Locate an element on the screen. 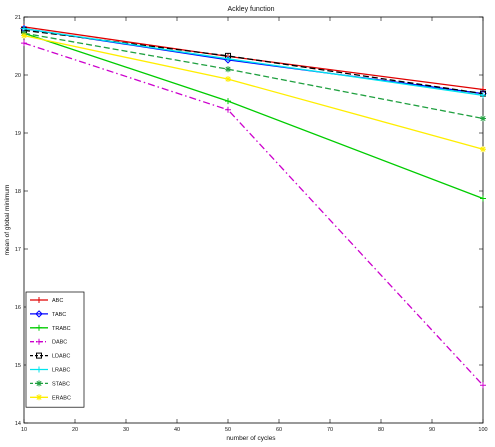 Image resolution: width=495 pixels, height=447 pixels. legend-item: LDABC is located at coordinates (50, 356).